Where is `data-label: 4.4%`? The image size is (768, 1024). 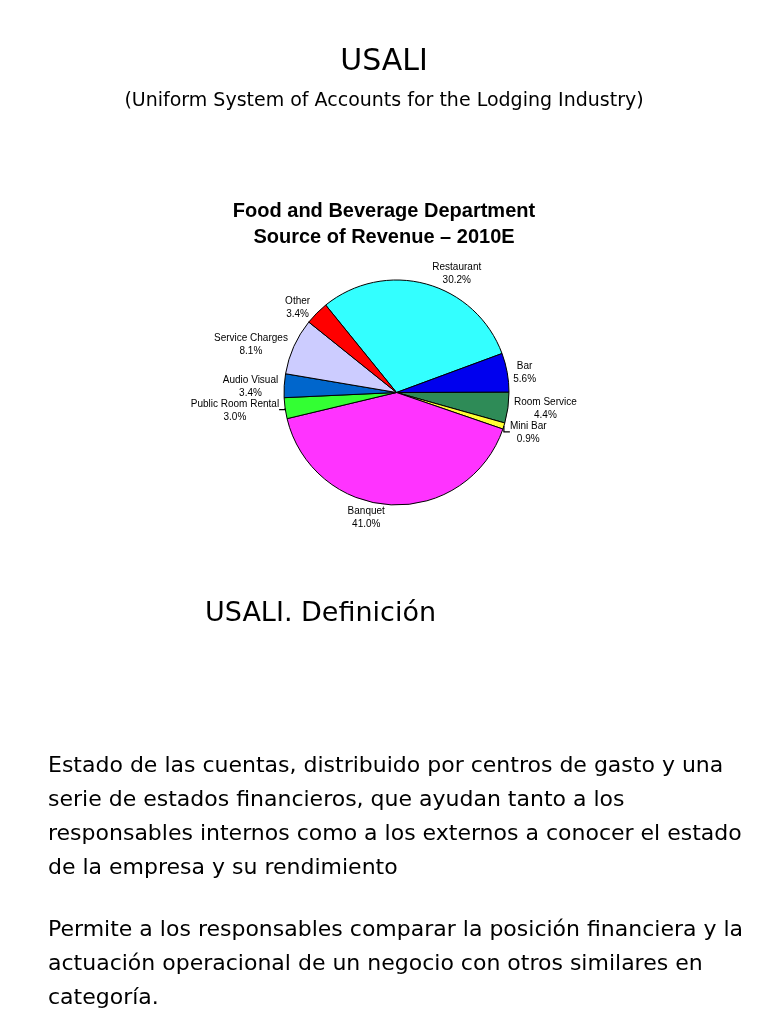 data-label: 4.4% is located at coordinates (545, 414).